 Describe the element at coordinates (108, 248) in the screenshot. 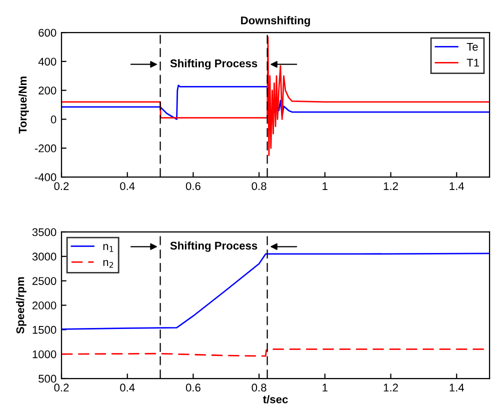

I see `legend-label: n$_{1}$` at that location.